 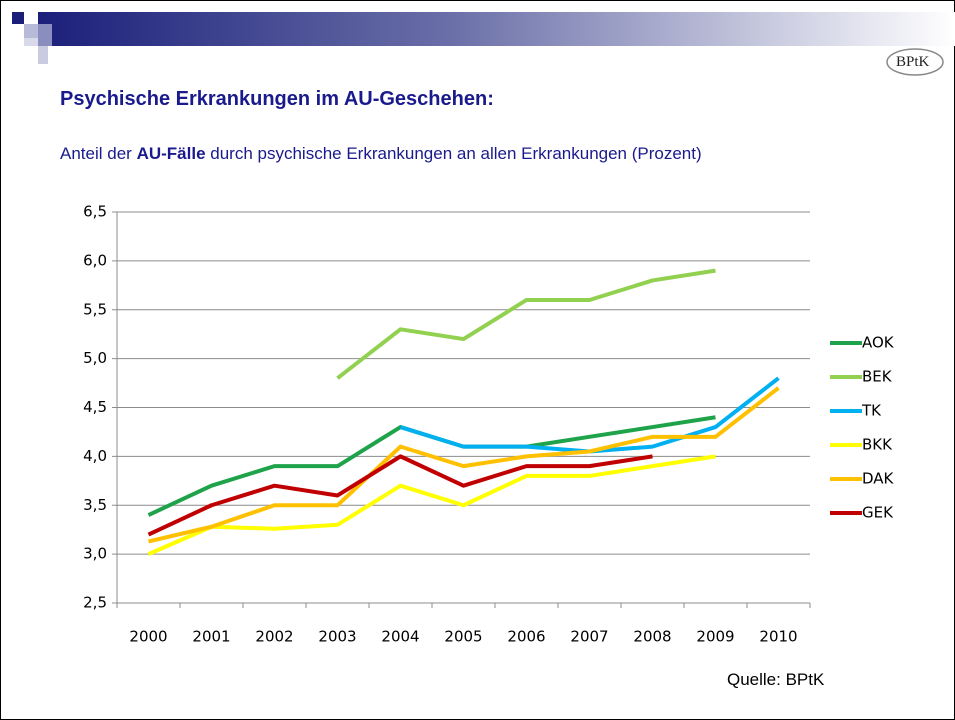 What do you see at coordinates (589, 637) in the screenshot?
I see `x-tick-label: 2007` at bounding box center [589, 637].